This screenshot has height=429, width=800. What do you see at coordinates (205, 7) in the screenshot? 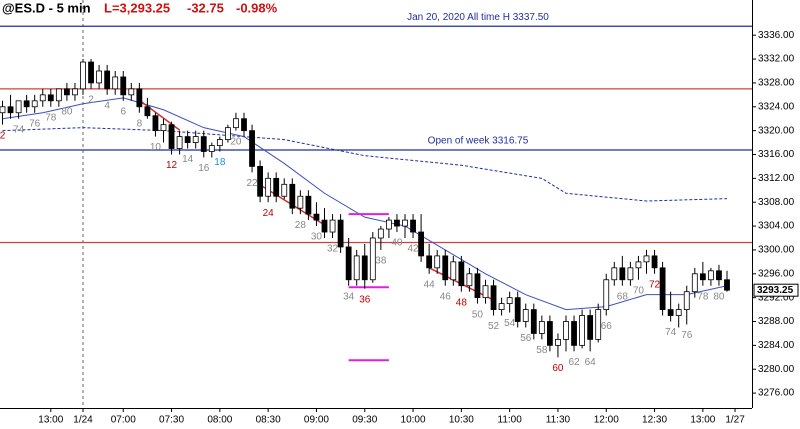
I see `change: -32.75` at bounding box center [205, 7].